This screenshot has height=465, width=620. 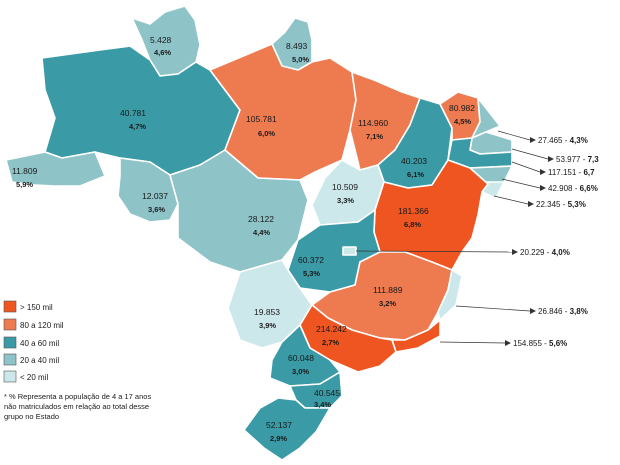 I want to click on arrowhead-pb, so click(x=551, y=159).